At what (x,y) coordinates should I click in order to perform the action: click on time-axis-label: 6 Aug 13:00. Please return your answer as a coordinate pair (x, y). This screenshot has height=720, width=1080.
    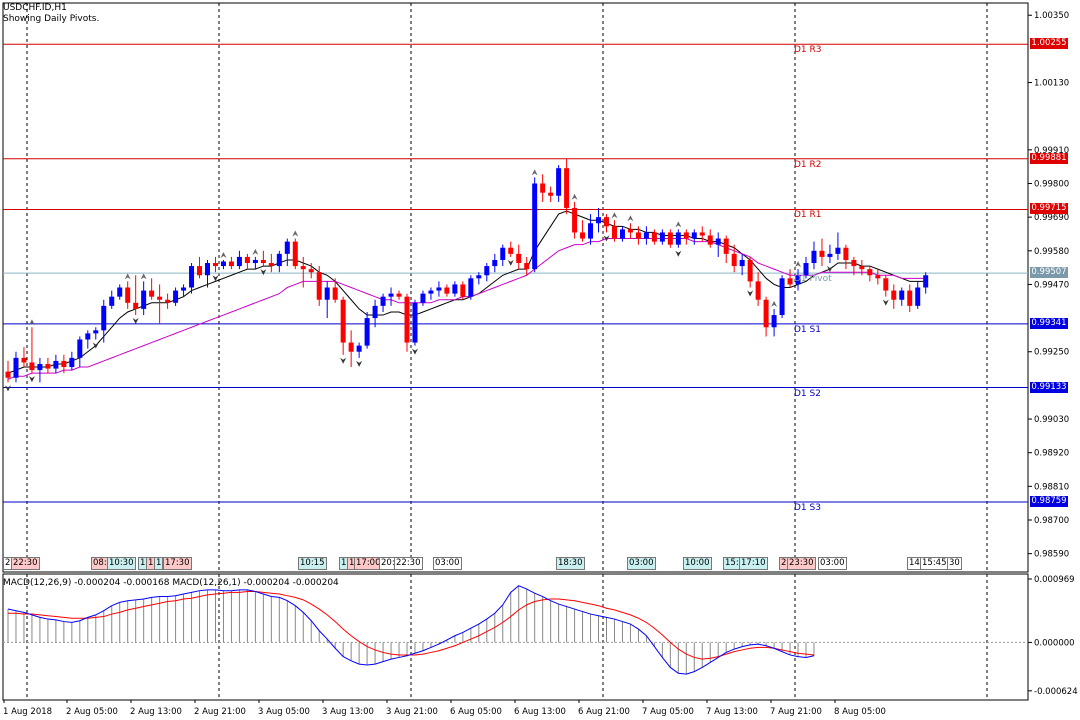
    Looking at the image, I should click on (540, 712).